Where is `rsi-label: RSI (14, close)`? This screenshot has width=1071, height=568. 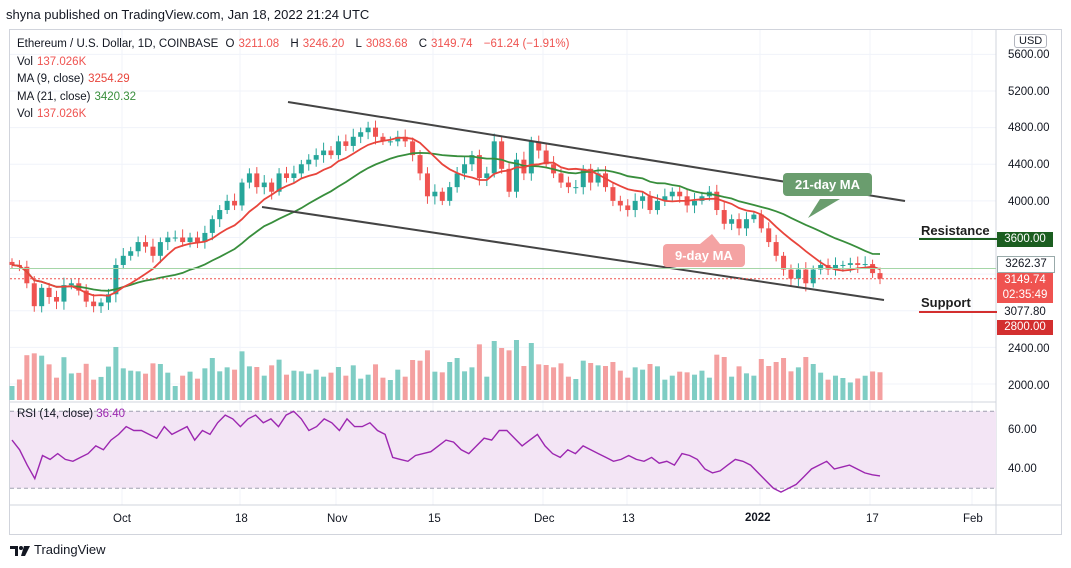 rsi-label: RSI (14, close) is located at coordinates (55, 414).